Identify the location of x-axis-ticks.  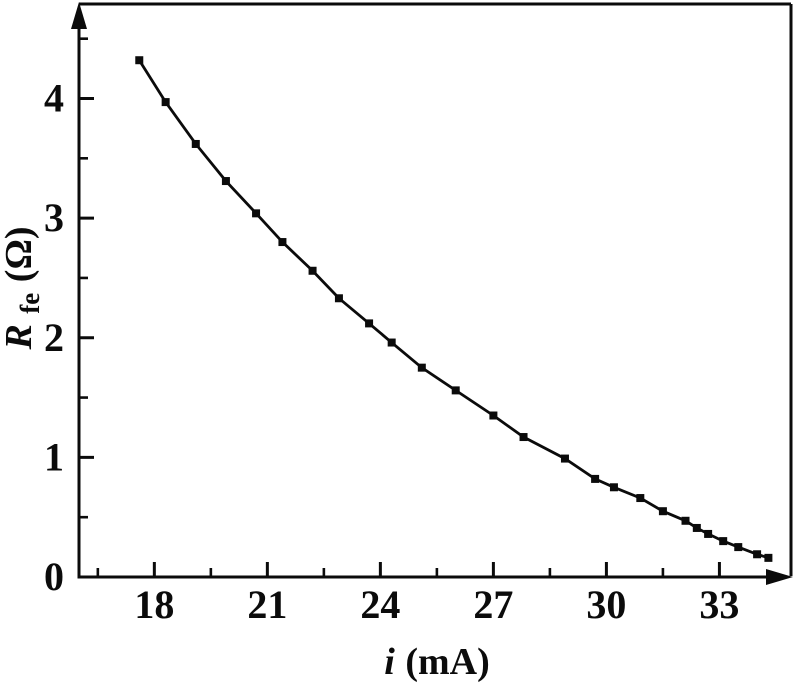
(408, 569).